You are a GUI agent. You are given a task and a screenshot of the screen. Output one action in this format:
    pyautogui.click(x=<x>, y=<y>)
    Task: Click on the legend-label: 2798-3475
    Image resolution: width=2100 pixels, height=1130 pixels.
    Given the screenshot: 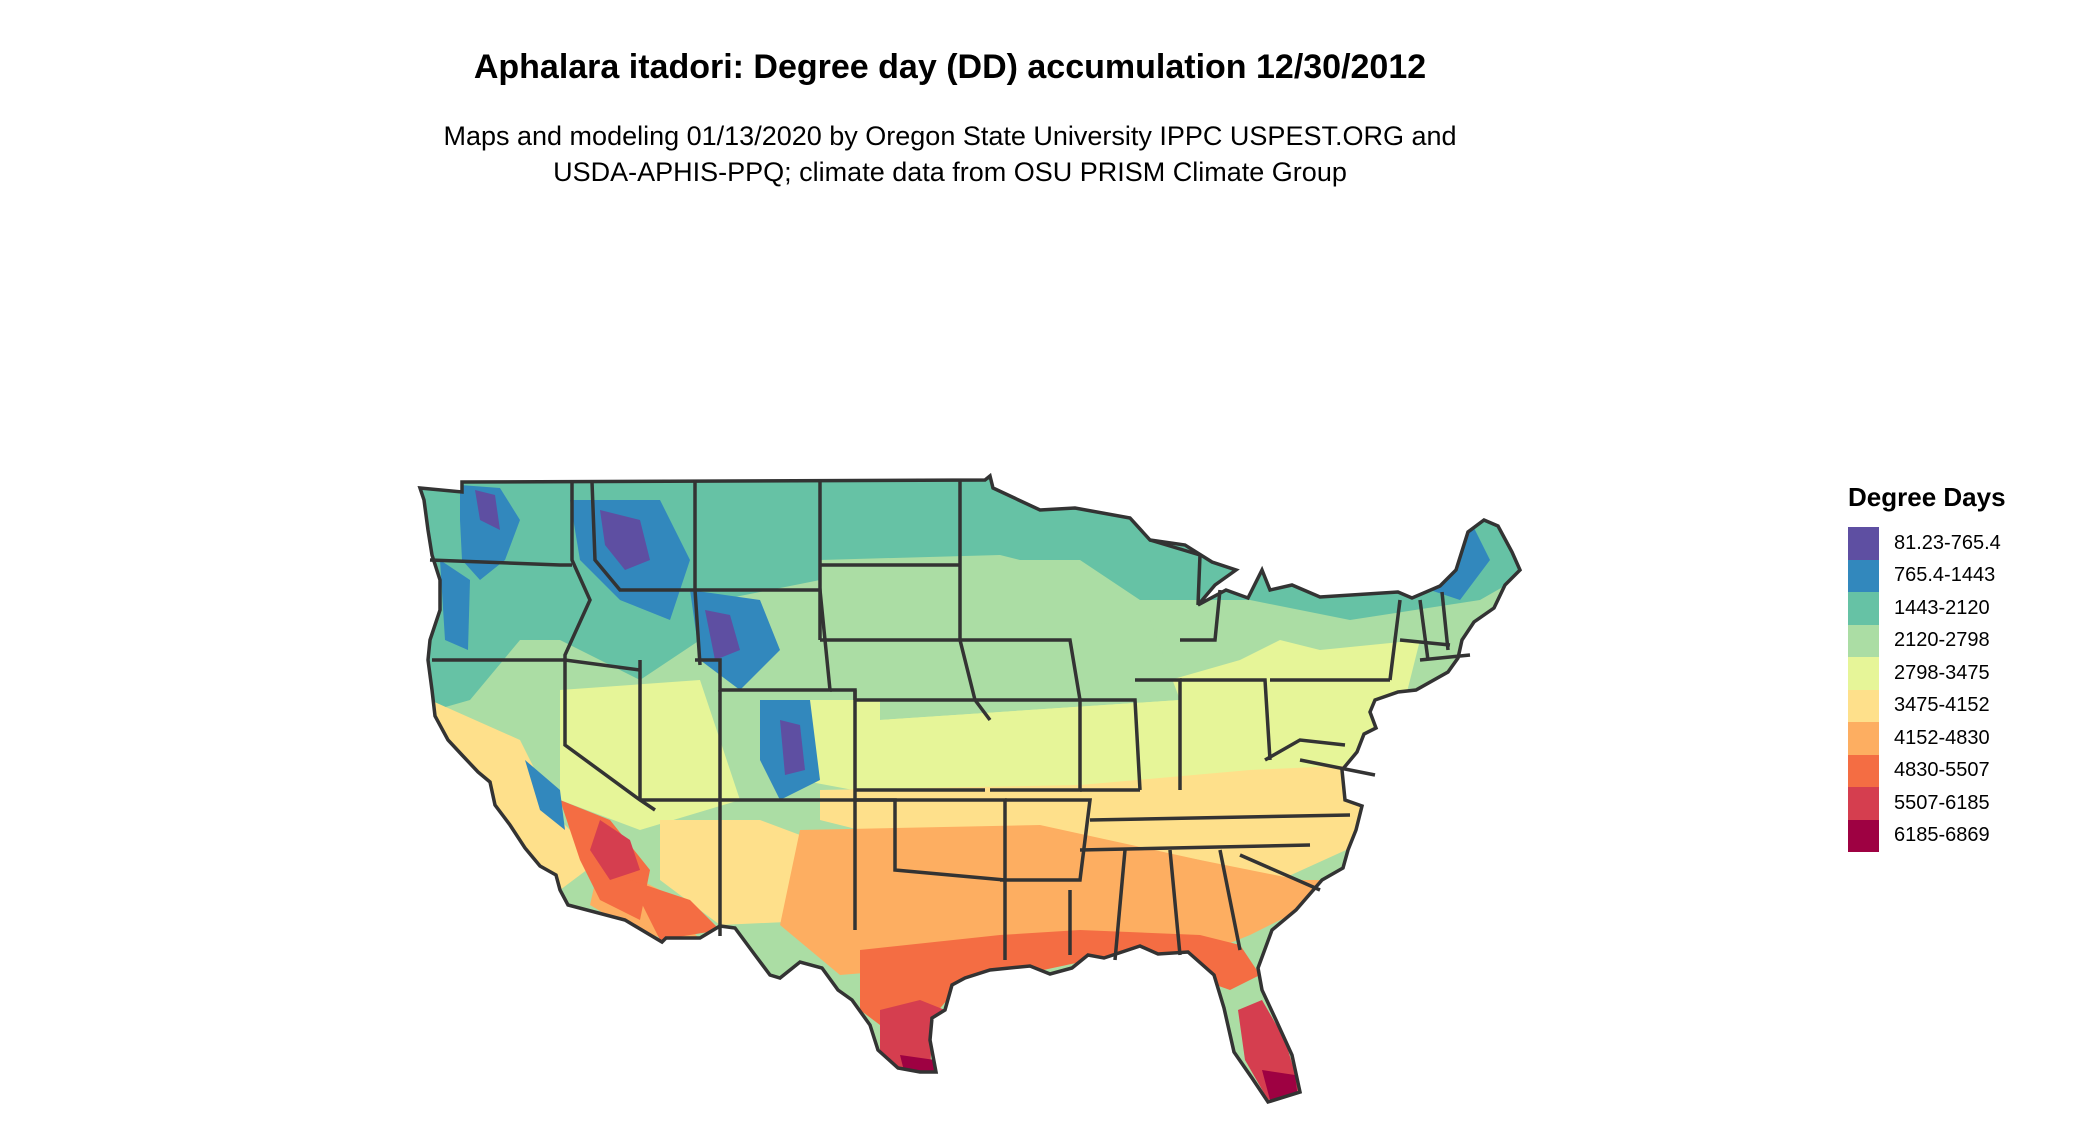 What is the action you would take?
    pyautogui.click(x=1942, y=672)
    